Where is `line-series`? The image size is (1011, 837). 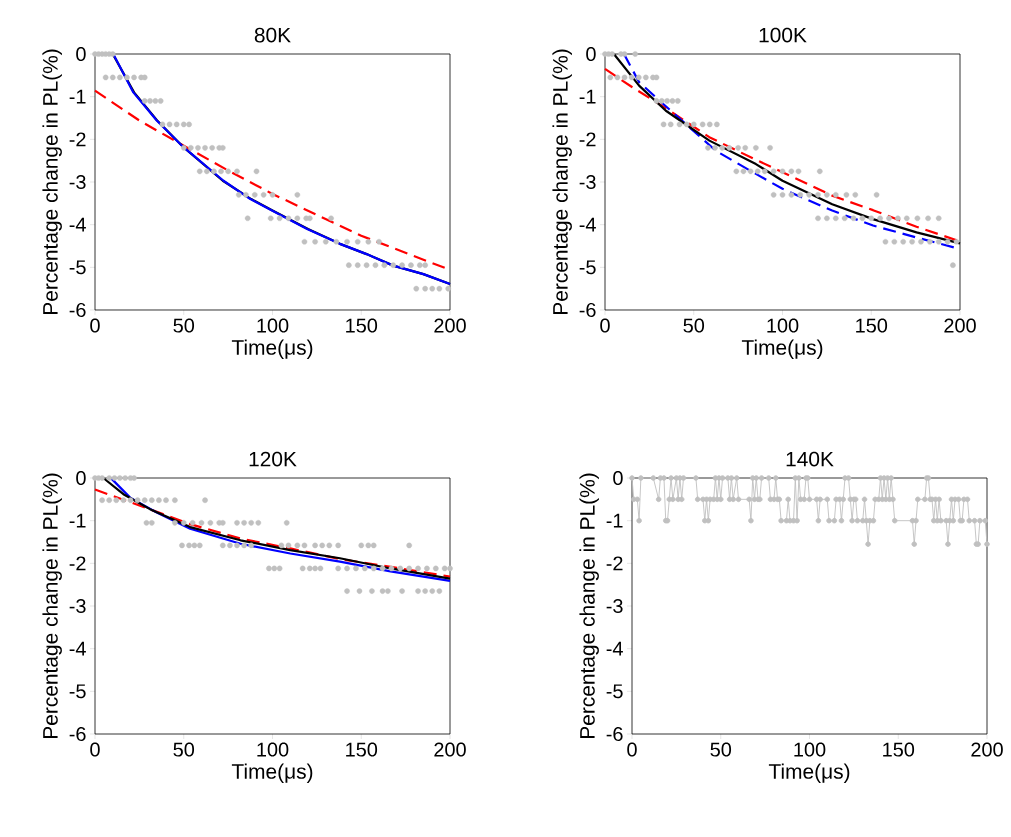
line-series is located at coordinates (272, 533).